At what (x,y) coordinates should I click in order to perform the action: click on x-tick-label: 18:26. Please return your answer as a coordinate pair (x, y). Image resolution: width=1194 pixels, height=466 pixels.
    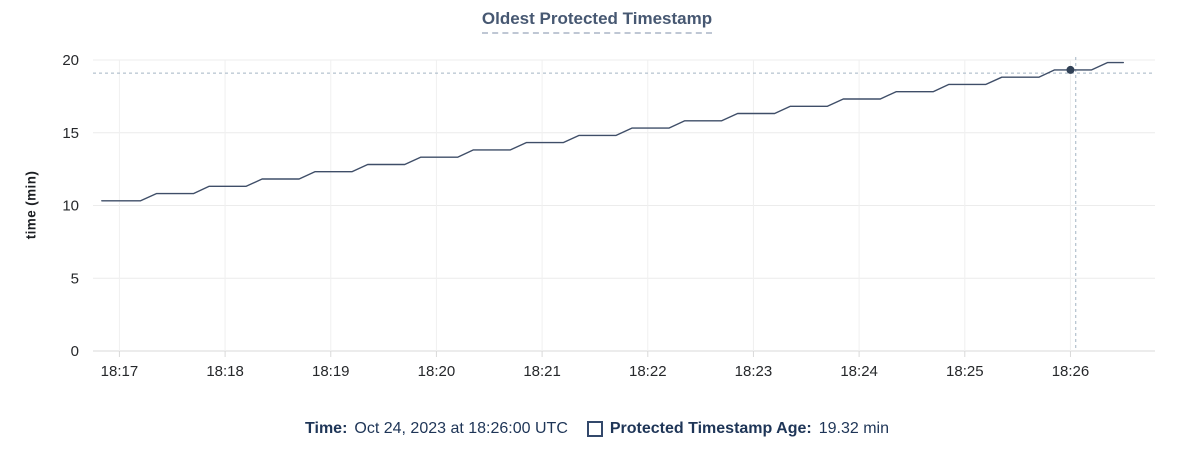
    Looking at the image, I should click on (1071, 371).